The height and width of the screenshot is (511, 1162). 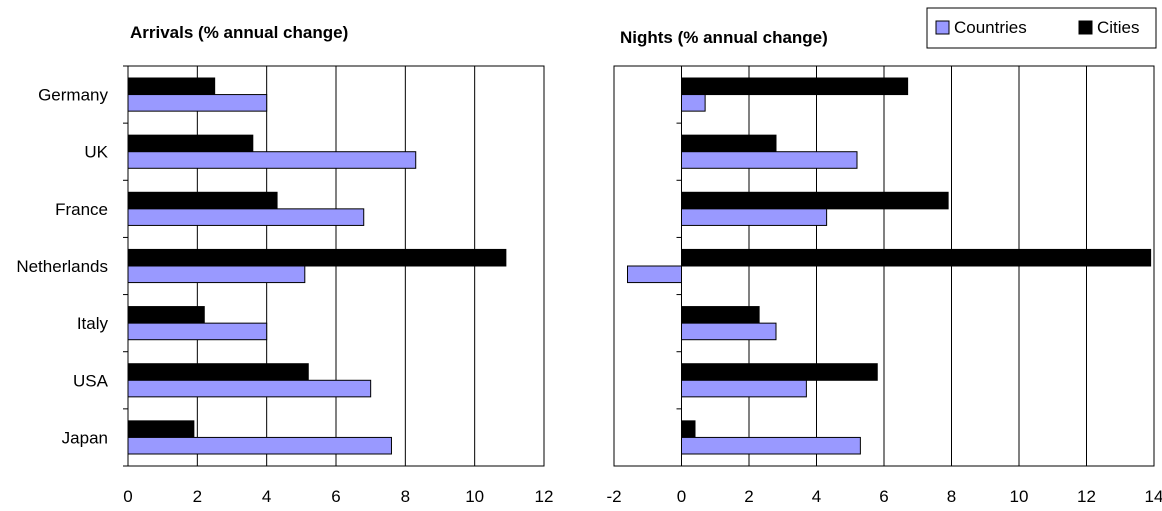 I want to click on nights-bar-cities-germany, so click(x=795, y=86).